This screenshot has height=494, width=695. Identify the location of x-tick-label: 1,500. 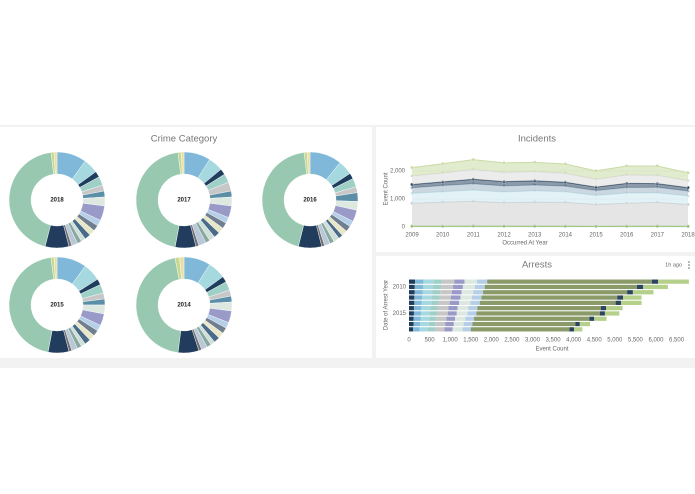
(471, 341).